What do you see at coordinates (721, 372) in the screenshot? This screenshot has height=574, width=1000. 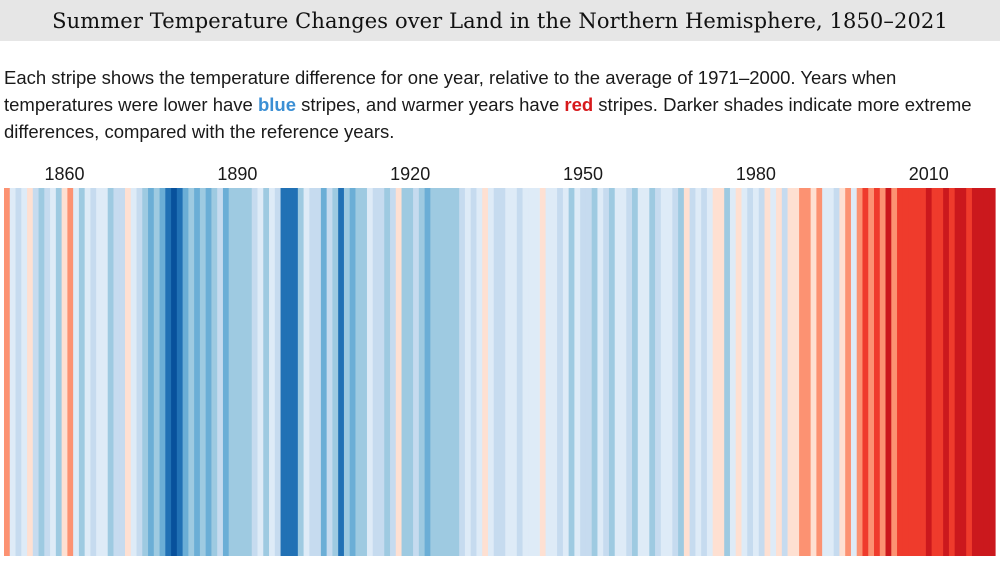 I see `stripe-1974` at bounding box center [721, 372].